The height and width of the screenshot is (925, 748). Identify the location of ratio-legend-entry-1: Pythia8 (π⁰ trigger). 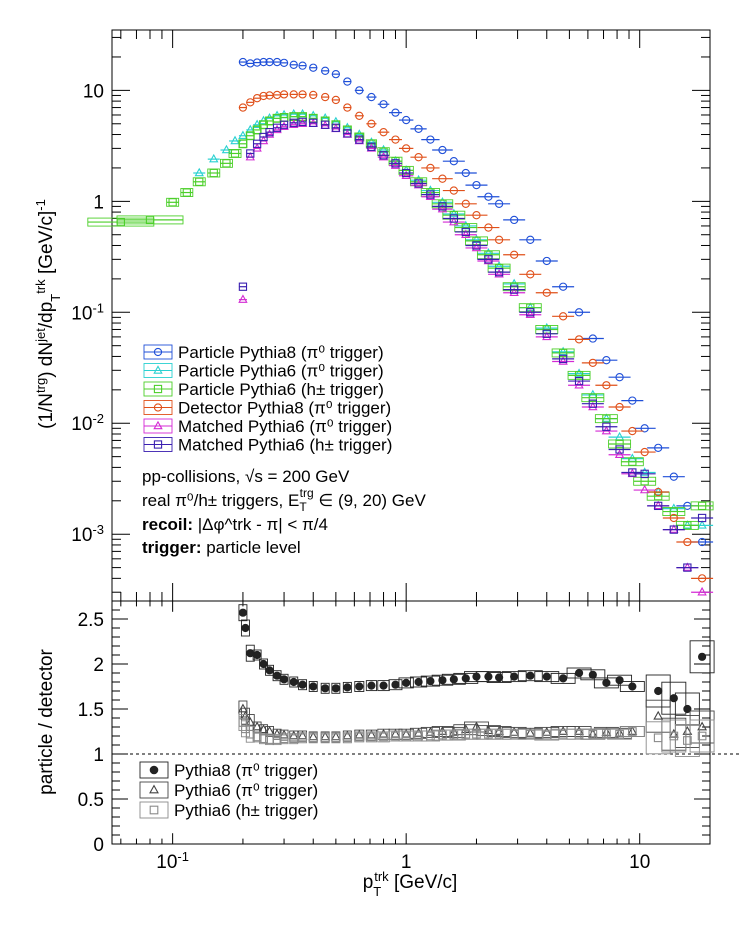
(228, 770).